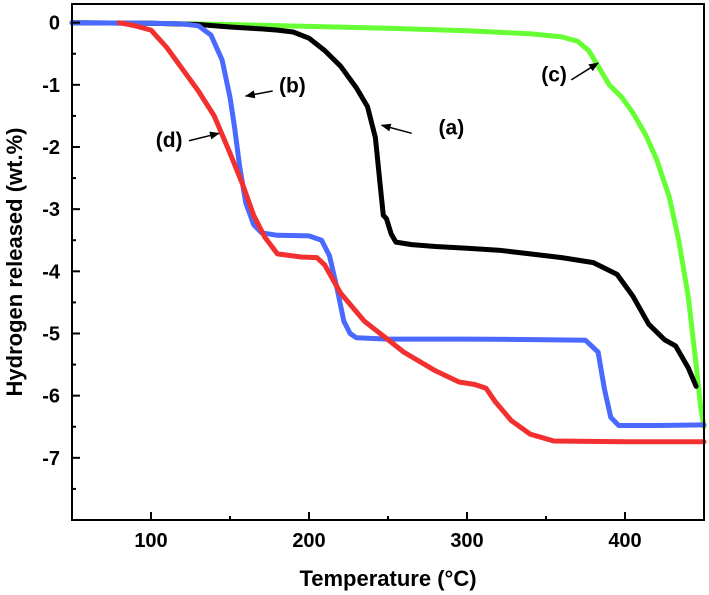 The height and width of the screenshot is (595, 709). What do you see at coordinates (51, 148) in the screenshot?
I see `y-tick-label: -2` at bounding box center [51, 148].